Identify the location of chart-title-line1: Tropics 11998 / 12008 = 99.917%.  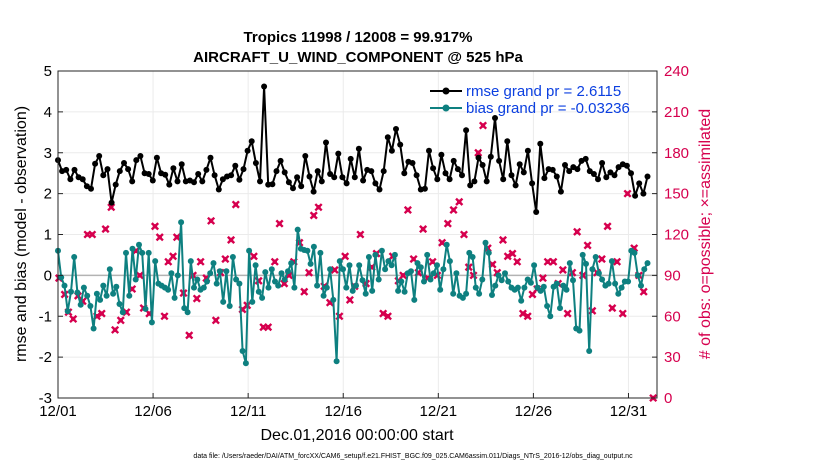
(358, 37).